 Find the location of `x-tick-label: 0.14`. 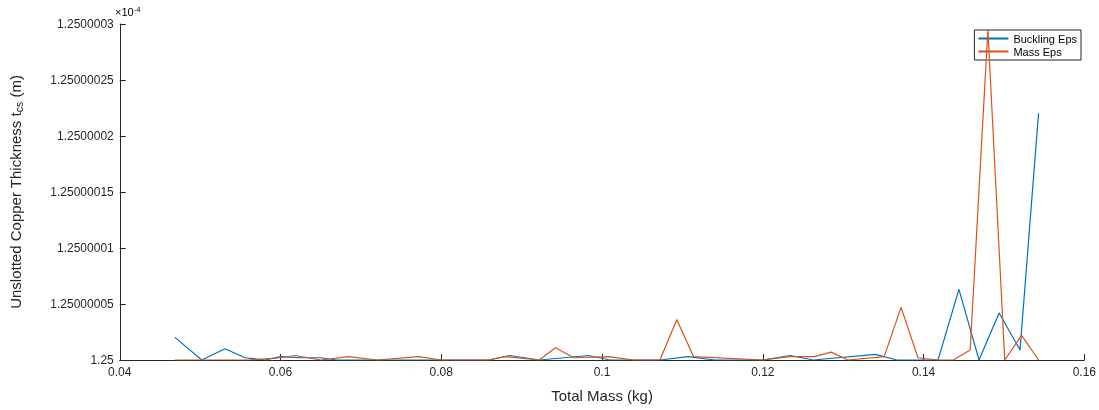

x-tick-label: 0.14 is located at coordinates (923, 372).